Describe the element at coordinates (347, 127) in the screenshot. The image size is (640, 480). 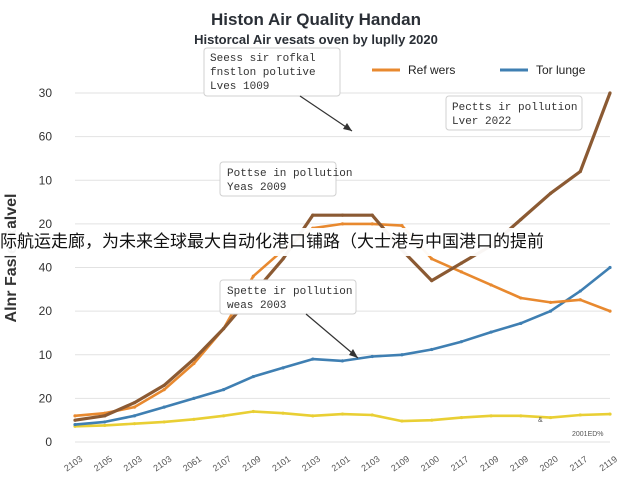
I see `annotation-1-arrowhead` at that location.